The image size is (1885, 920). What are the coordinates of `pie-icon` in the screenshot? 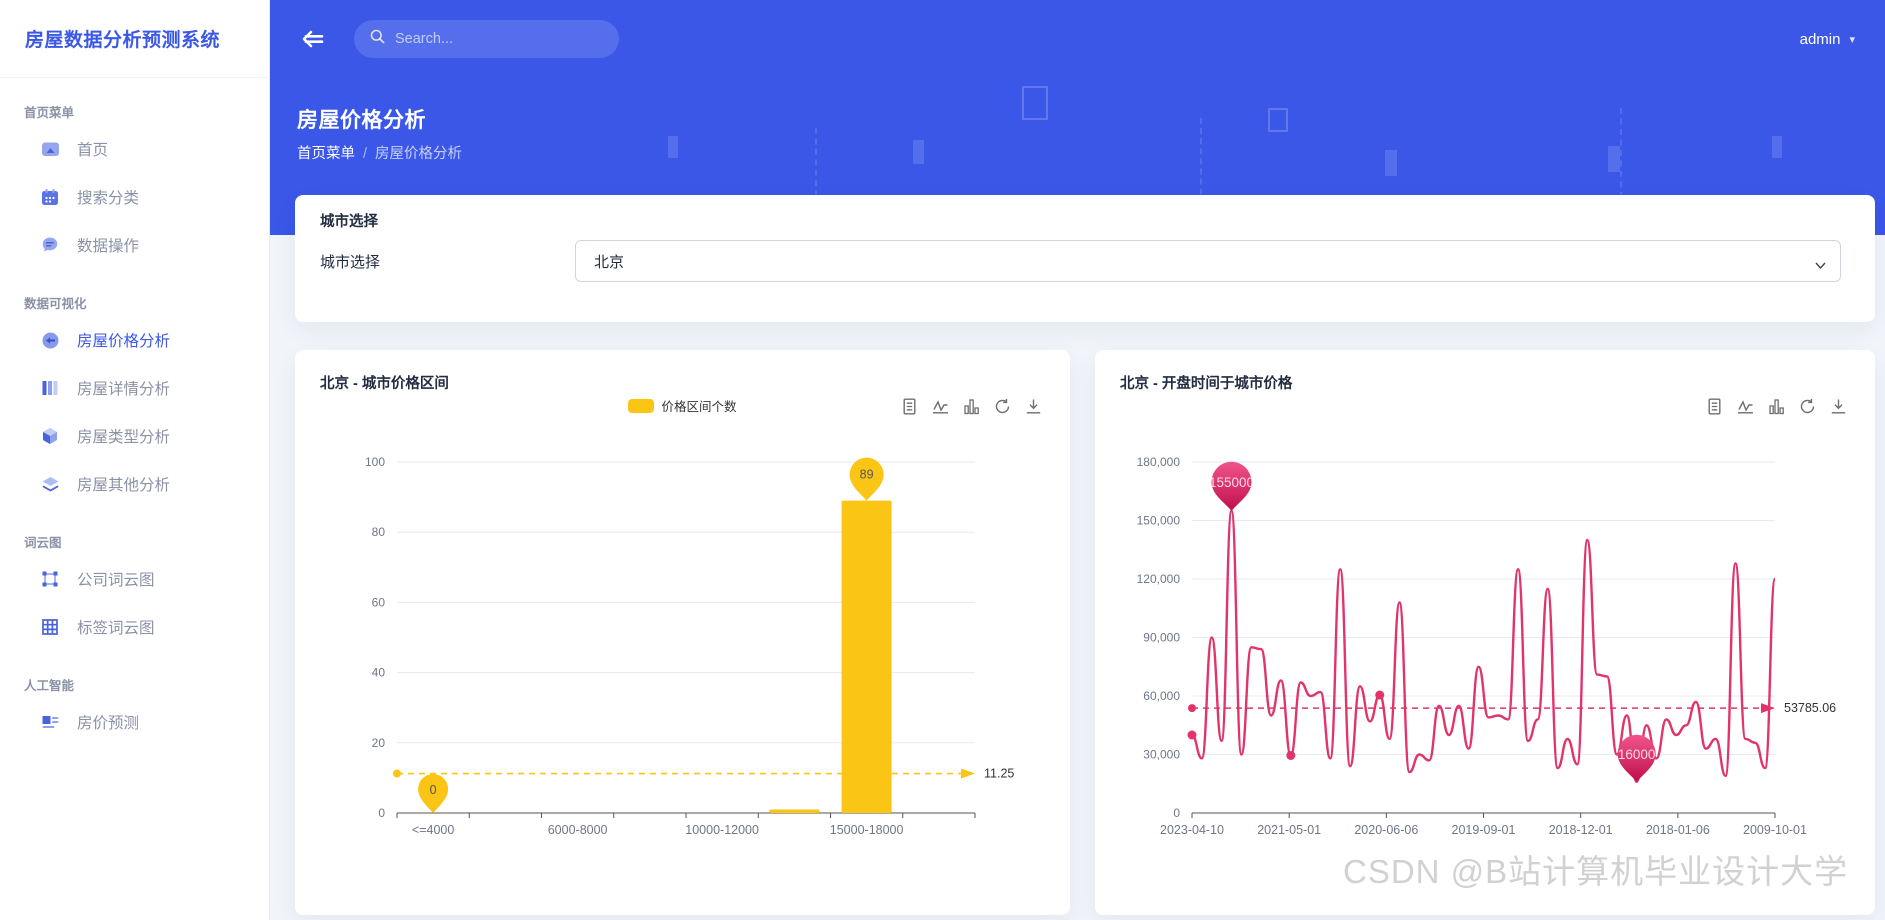 It's located at (50, 340).